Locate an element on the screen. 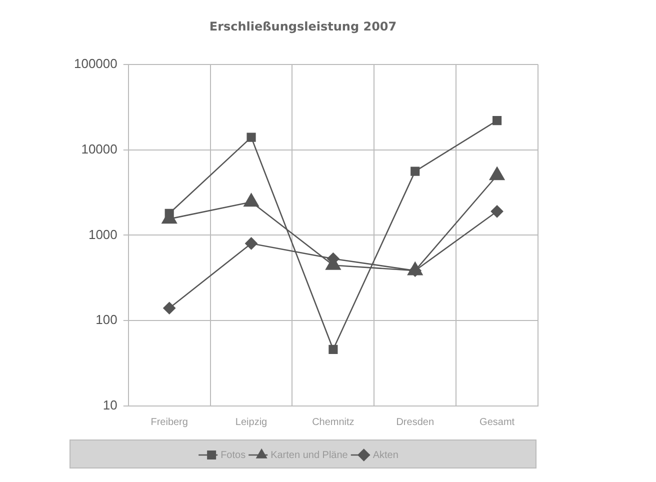 The height and width of the screenshot is (482, 656). y-tick-label: 100000 is located at coordinates (96, 63).